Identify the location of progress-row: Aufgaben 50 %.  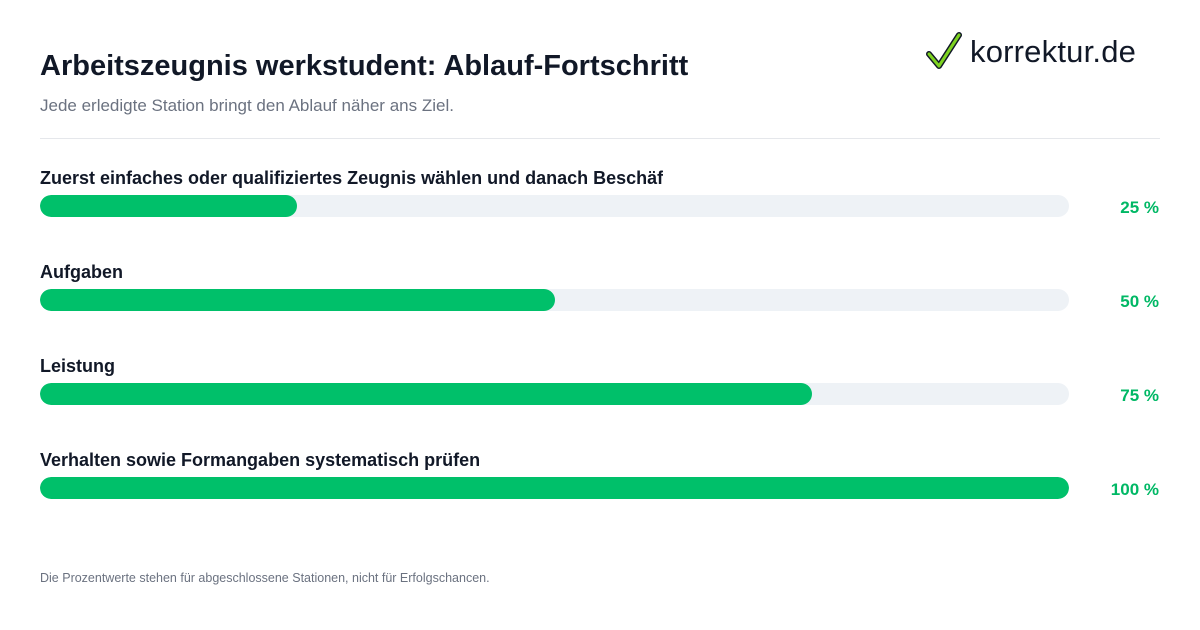
(600, 297).